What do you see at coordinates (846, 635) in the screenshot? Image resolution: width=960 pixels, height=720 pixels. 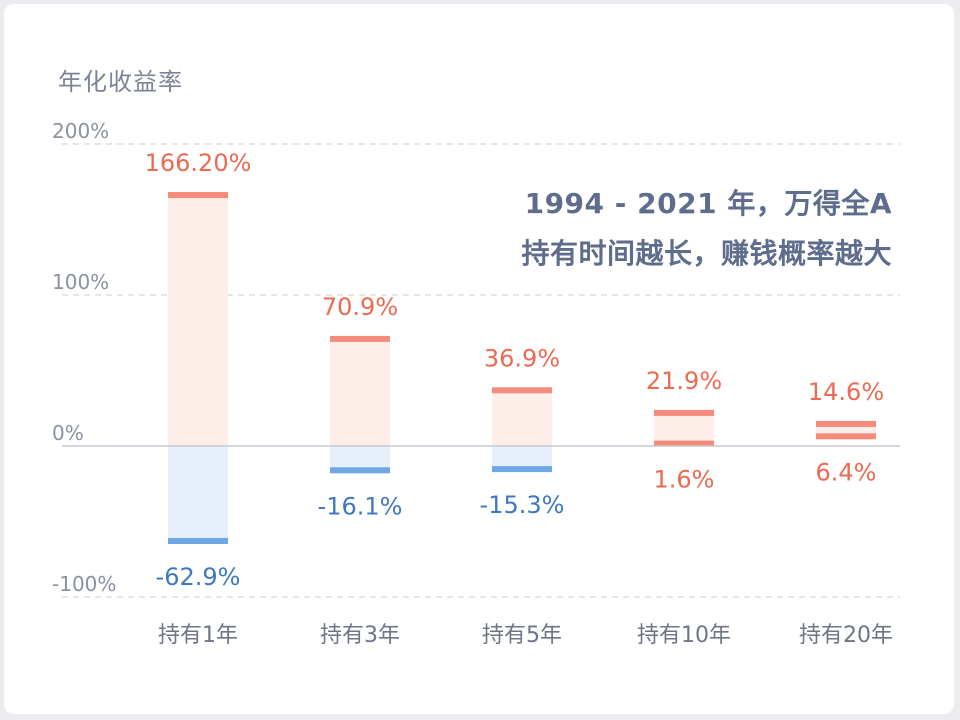 I see `category-label: 持有20年` at bounding box center [846, 635].